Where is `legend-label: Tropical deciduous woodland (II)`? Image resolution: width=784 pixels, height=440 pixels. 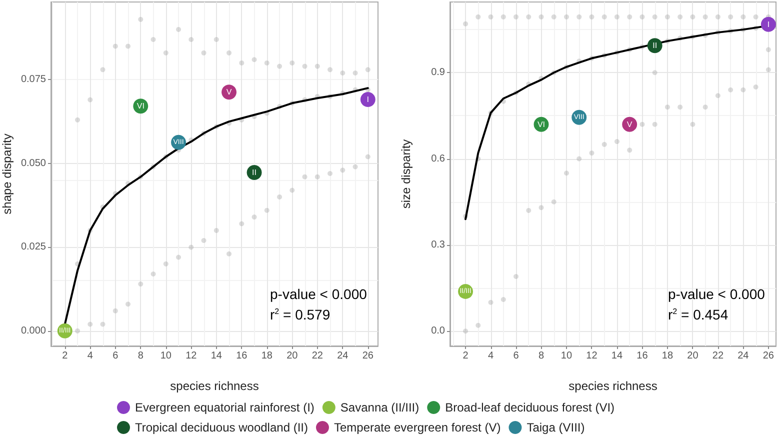
legend-label: Tropical deciduous woodland (II) is located at coordinates (221, 427).